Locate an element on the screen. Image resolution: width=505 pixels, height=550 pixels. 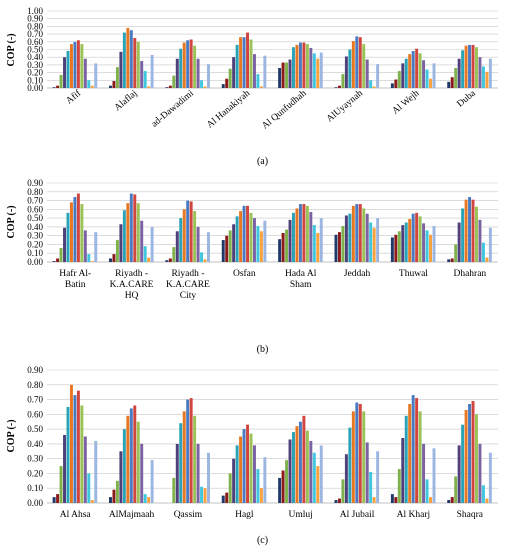
y-tick-label: 0.50 is located at coordinates (35, 429).